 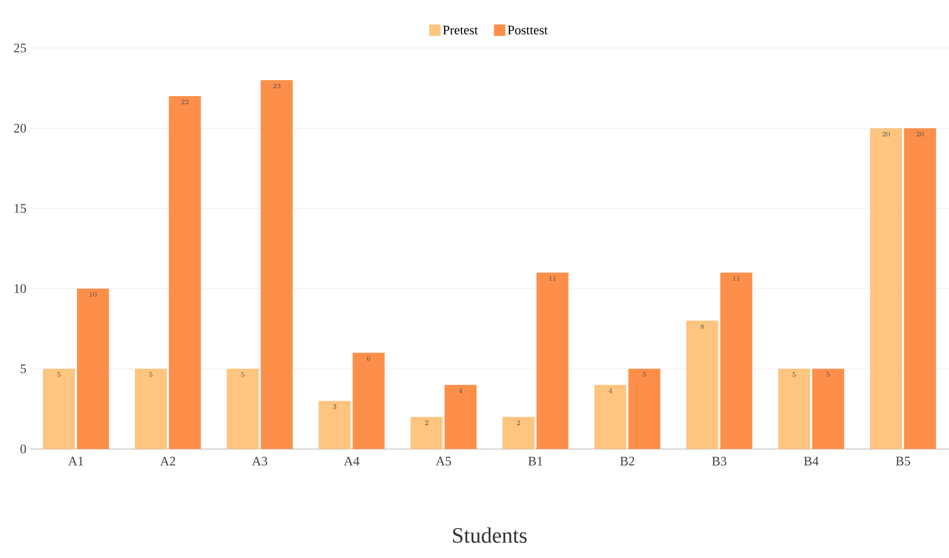 I want to click on y-tick-label: 20, so click(x=20, y=128).